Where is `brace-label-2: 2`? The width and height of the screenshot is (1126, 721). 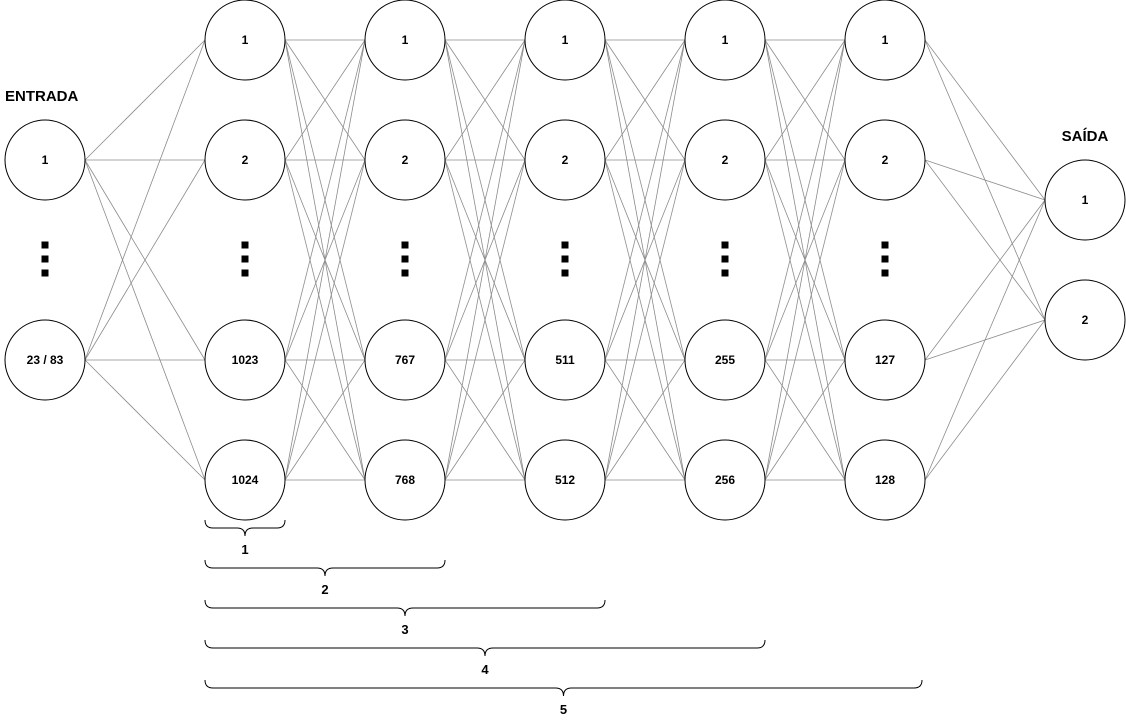 brace-label-2: 2 is located at coordinates (324, 589).